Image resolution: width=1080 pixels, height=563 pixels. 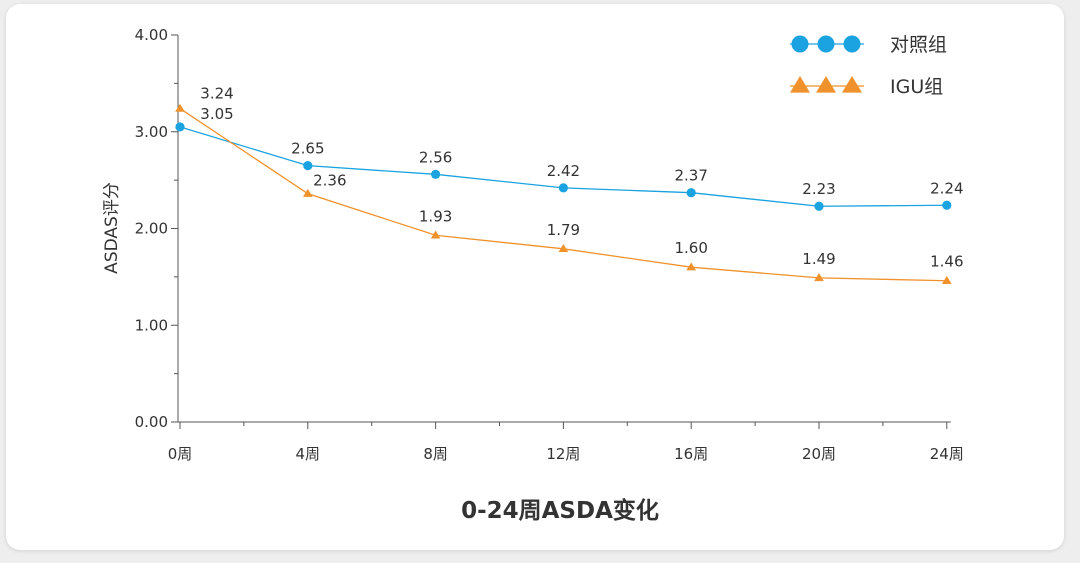 What do you see at coordinates (560, 510) in the screenshot?
I see `chart-title: 0-24周ASDA变化` at bounding box center [560, 510].